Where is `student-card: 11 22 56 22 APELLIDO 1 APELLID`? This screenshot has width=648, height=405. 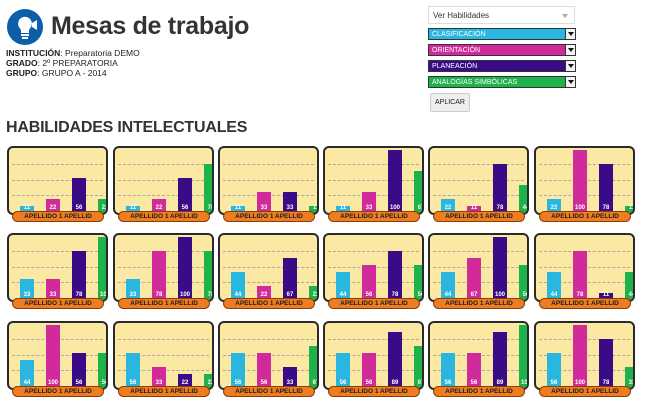 student-card: 11 22 56 22 APELLIDO 1 APELLID is located at coordinates (59, 184).